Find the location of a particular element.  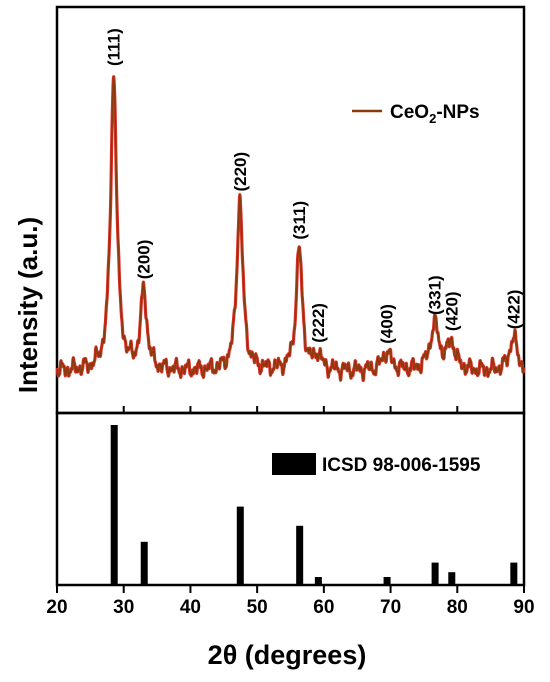

peak-label-4: (222) is located at coordinates (318, 323).